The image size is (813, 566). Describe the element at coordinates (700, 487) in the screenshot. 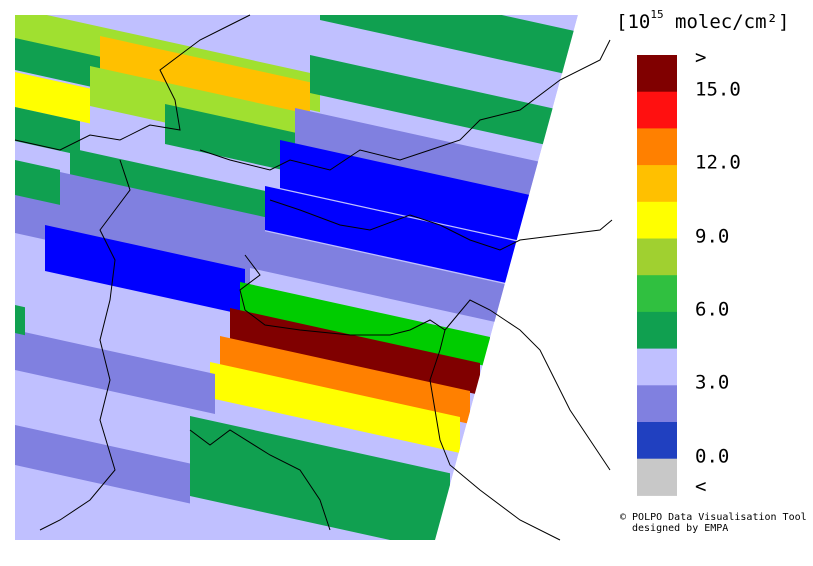

I see `legend-label: <` at that location.